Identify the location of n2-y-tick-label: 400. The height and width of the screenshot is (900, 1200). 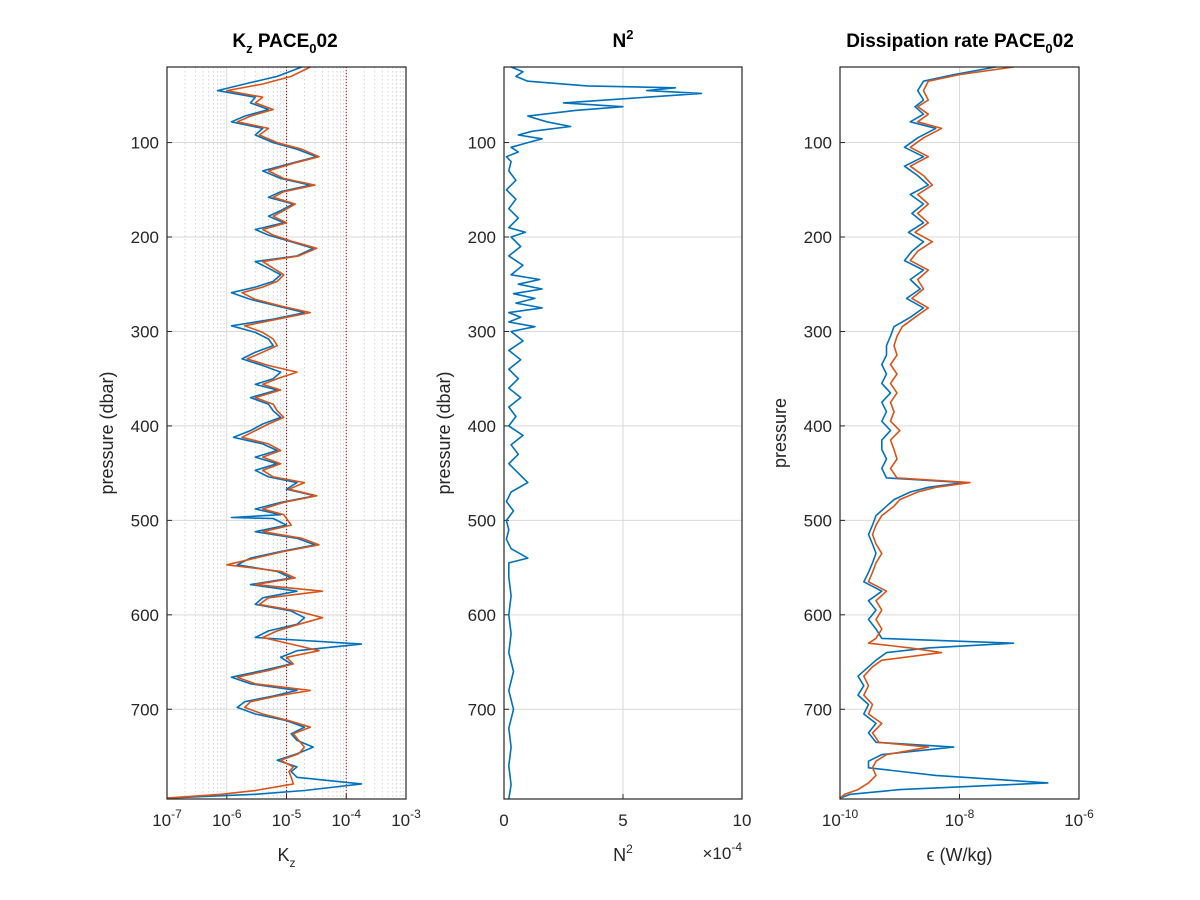
(482, 426).